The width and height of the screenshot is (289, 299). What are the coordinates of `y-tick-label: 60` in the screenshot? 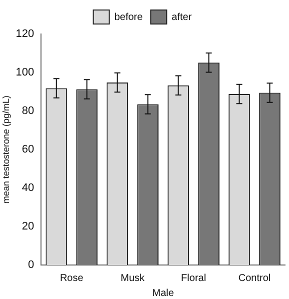 It's located at (28, 150).